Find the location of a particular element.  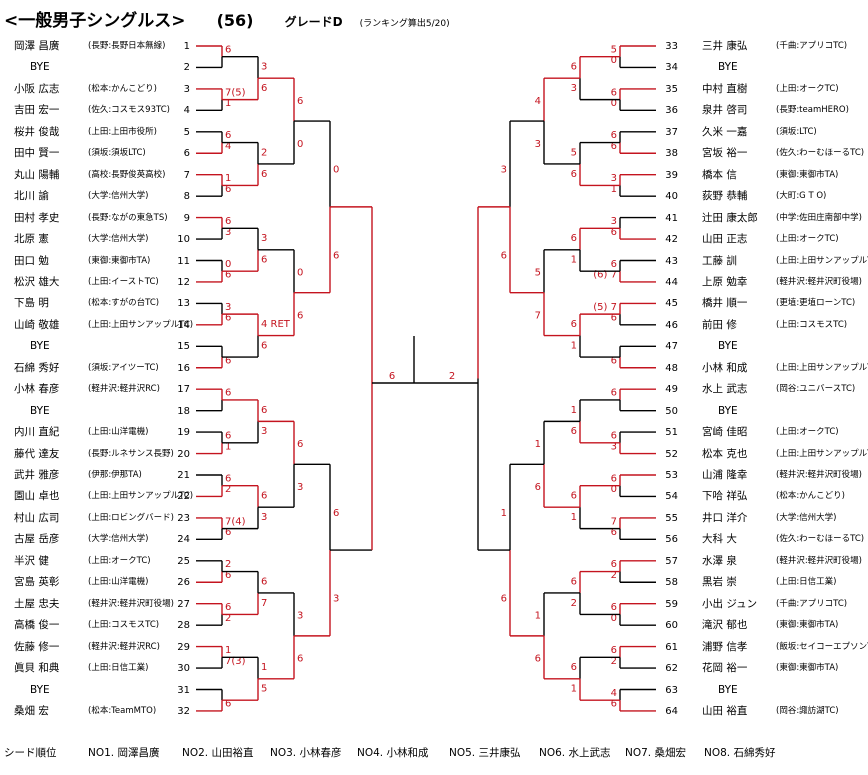

player-club: (岡谷:ユニバースTC) is located at coordinates (816, 389).